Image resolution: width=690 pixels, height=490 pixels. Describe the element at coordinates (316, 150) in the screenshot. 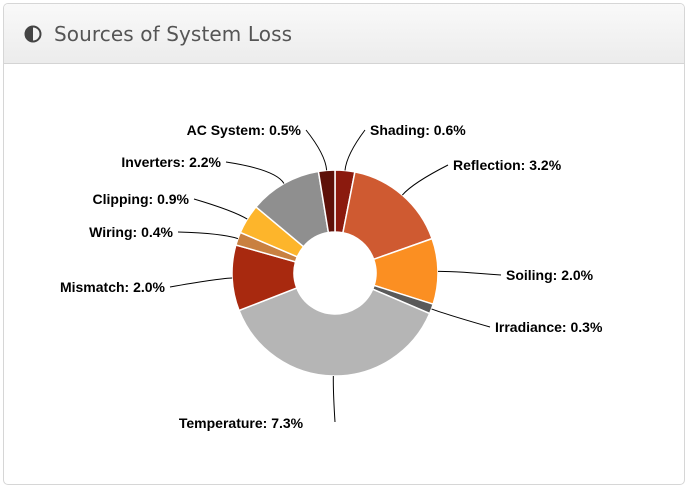

I see `leader-line-ac-system` at that location.